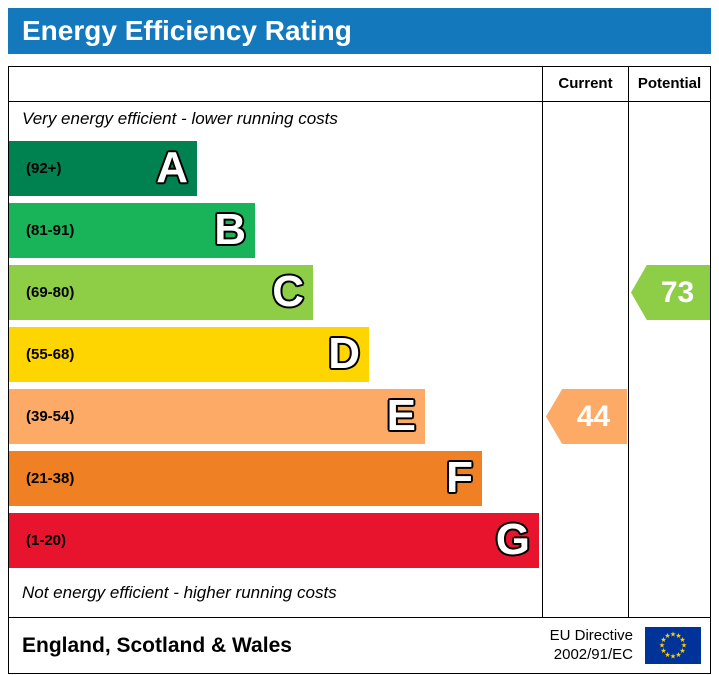 Image resolution: width=719 pixels, height=675 pixels. Describe the element at coordinates (359, 31) in the screenshot. I see `title-banner: Energy Efficiency Rating` at that location.